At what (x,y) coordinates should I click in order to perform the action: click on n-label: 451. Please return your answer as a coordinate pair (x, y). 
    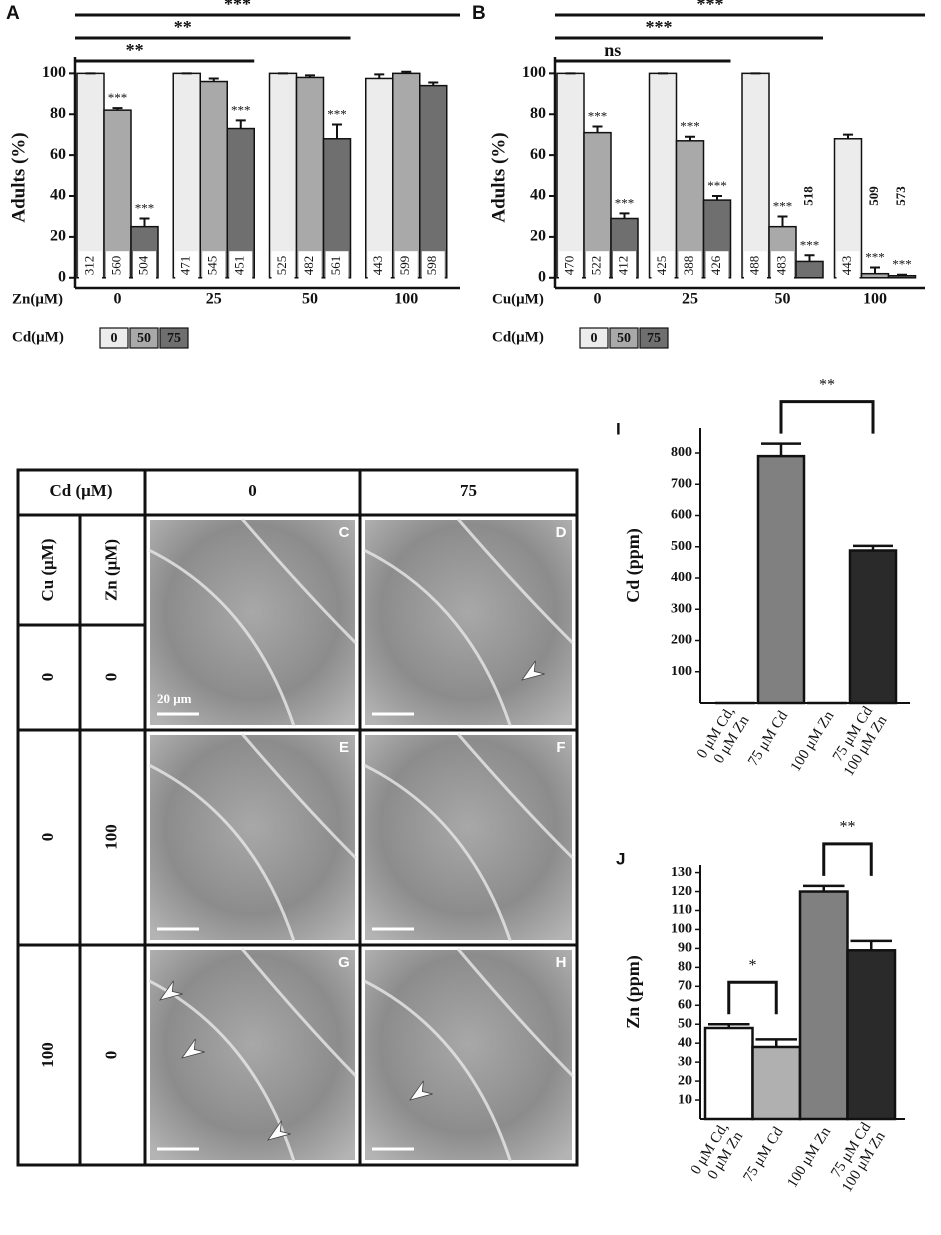
    Looking at the image, I should click on (239, 266).